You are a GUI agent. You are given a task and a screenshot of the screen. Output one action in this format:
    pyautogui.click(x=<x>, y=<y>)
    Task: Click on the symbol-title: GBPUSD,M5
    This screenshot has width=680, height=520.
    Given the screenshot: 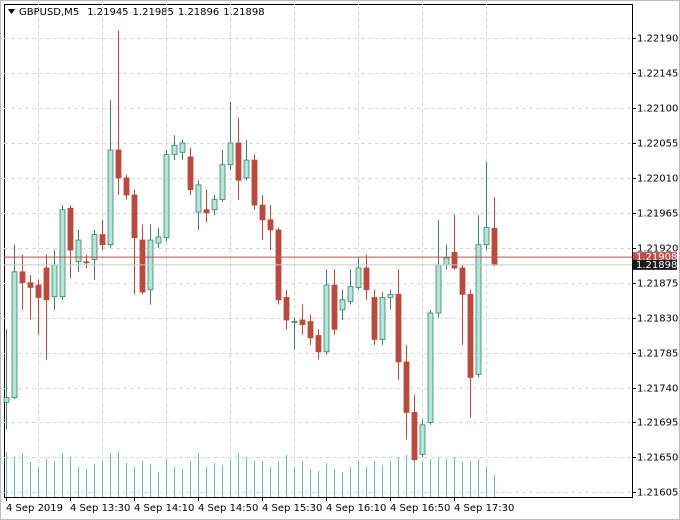 What is the action you would take?
    pyautogui.click(x=49, y=12)
    